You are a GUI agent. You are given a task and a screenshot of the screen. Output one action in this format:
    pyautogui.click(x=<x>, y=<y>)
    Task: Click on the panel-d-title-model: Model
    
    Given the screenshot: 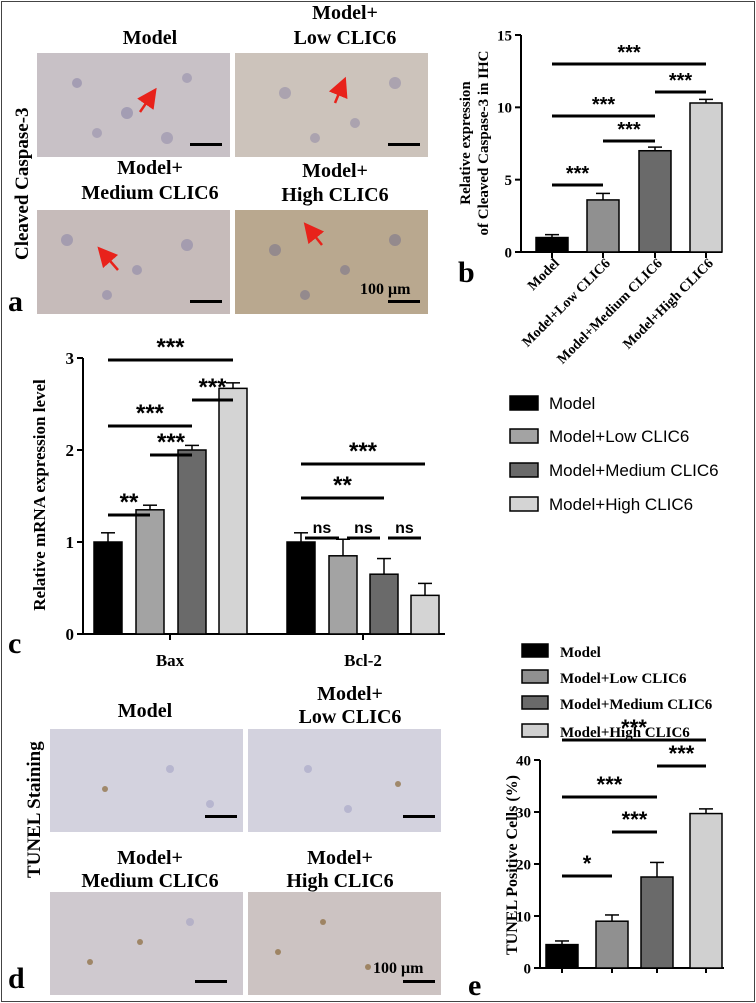 What is the action you would take?
    pyautogui.click(x=145, y=711)
    